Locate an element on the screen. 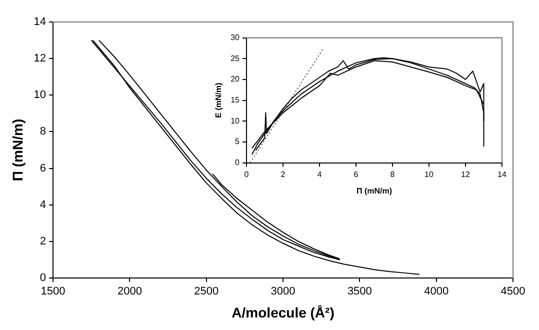 This screenshot has height=330, width=539. x-tick-label: 2000 is located at coordinates (129, 292).